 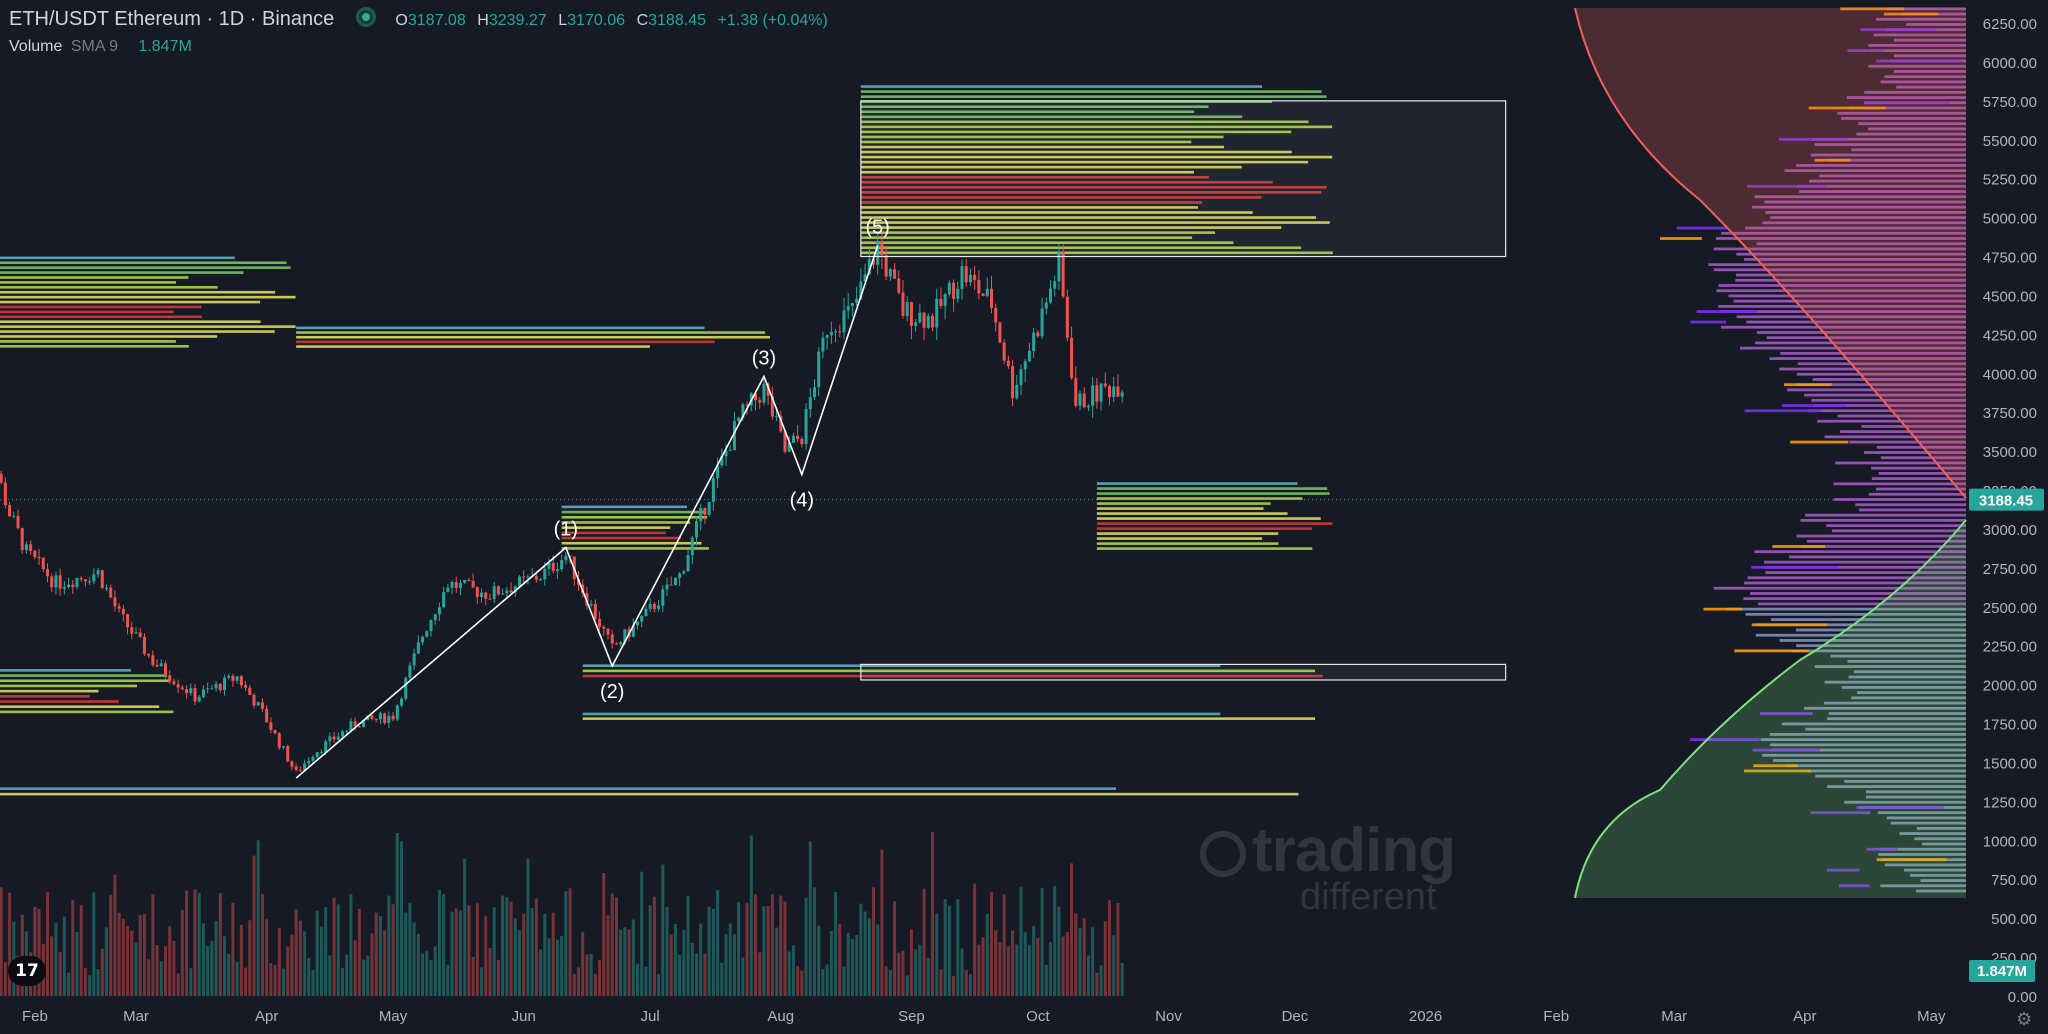 I want to click on price-badge: 3188.45, so click(x=2006, y=499).